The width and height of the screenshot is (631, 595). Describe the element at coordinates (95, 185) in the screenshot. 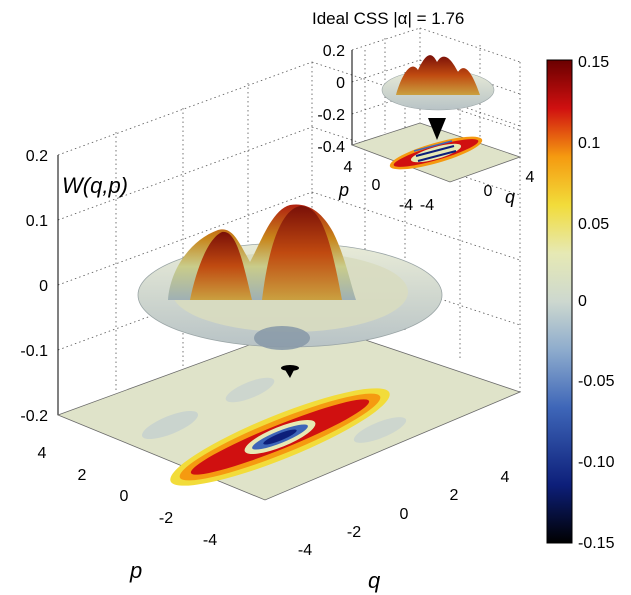

I see `z-axis-label: W(q,p)` at that location.